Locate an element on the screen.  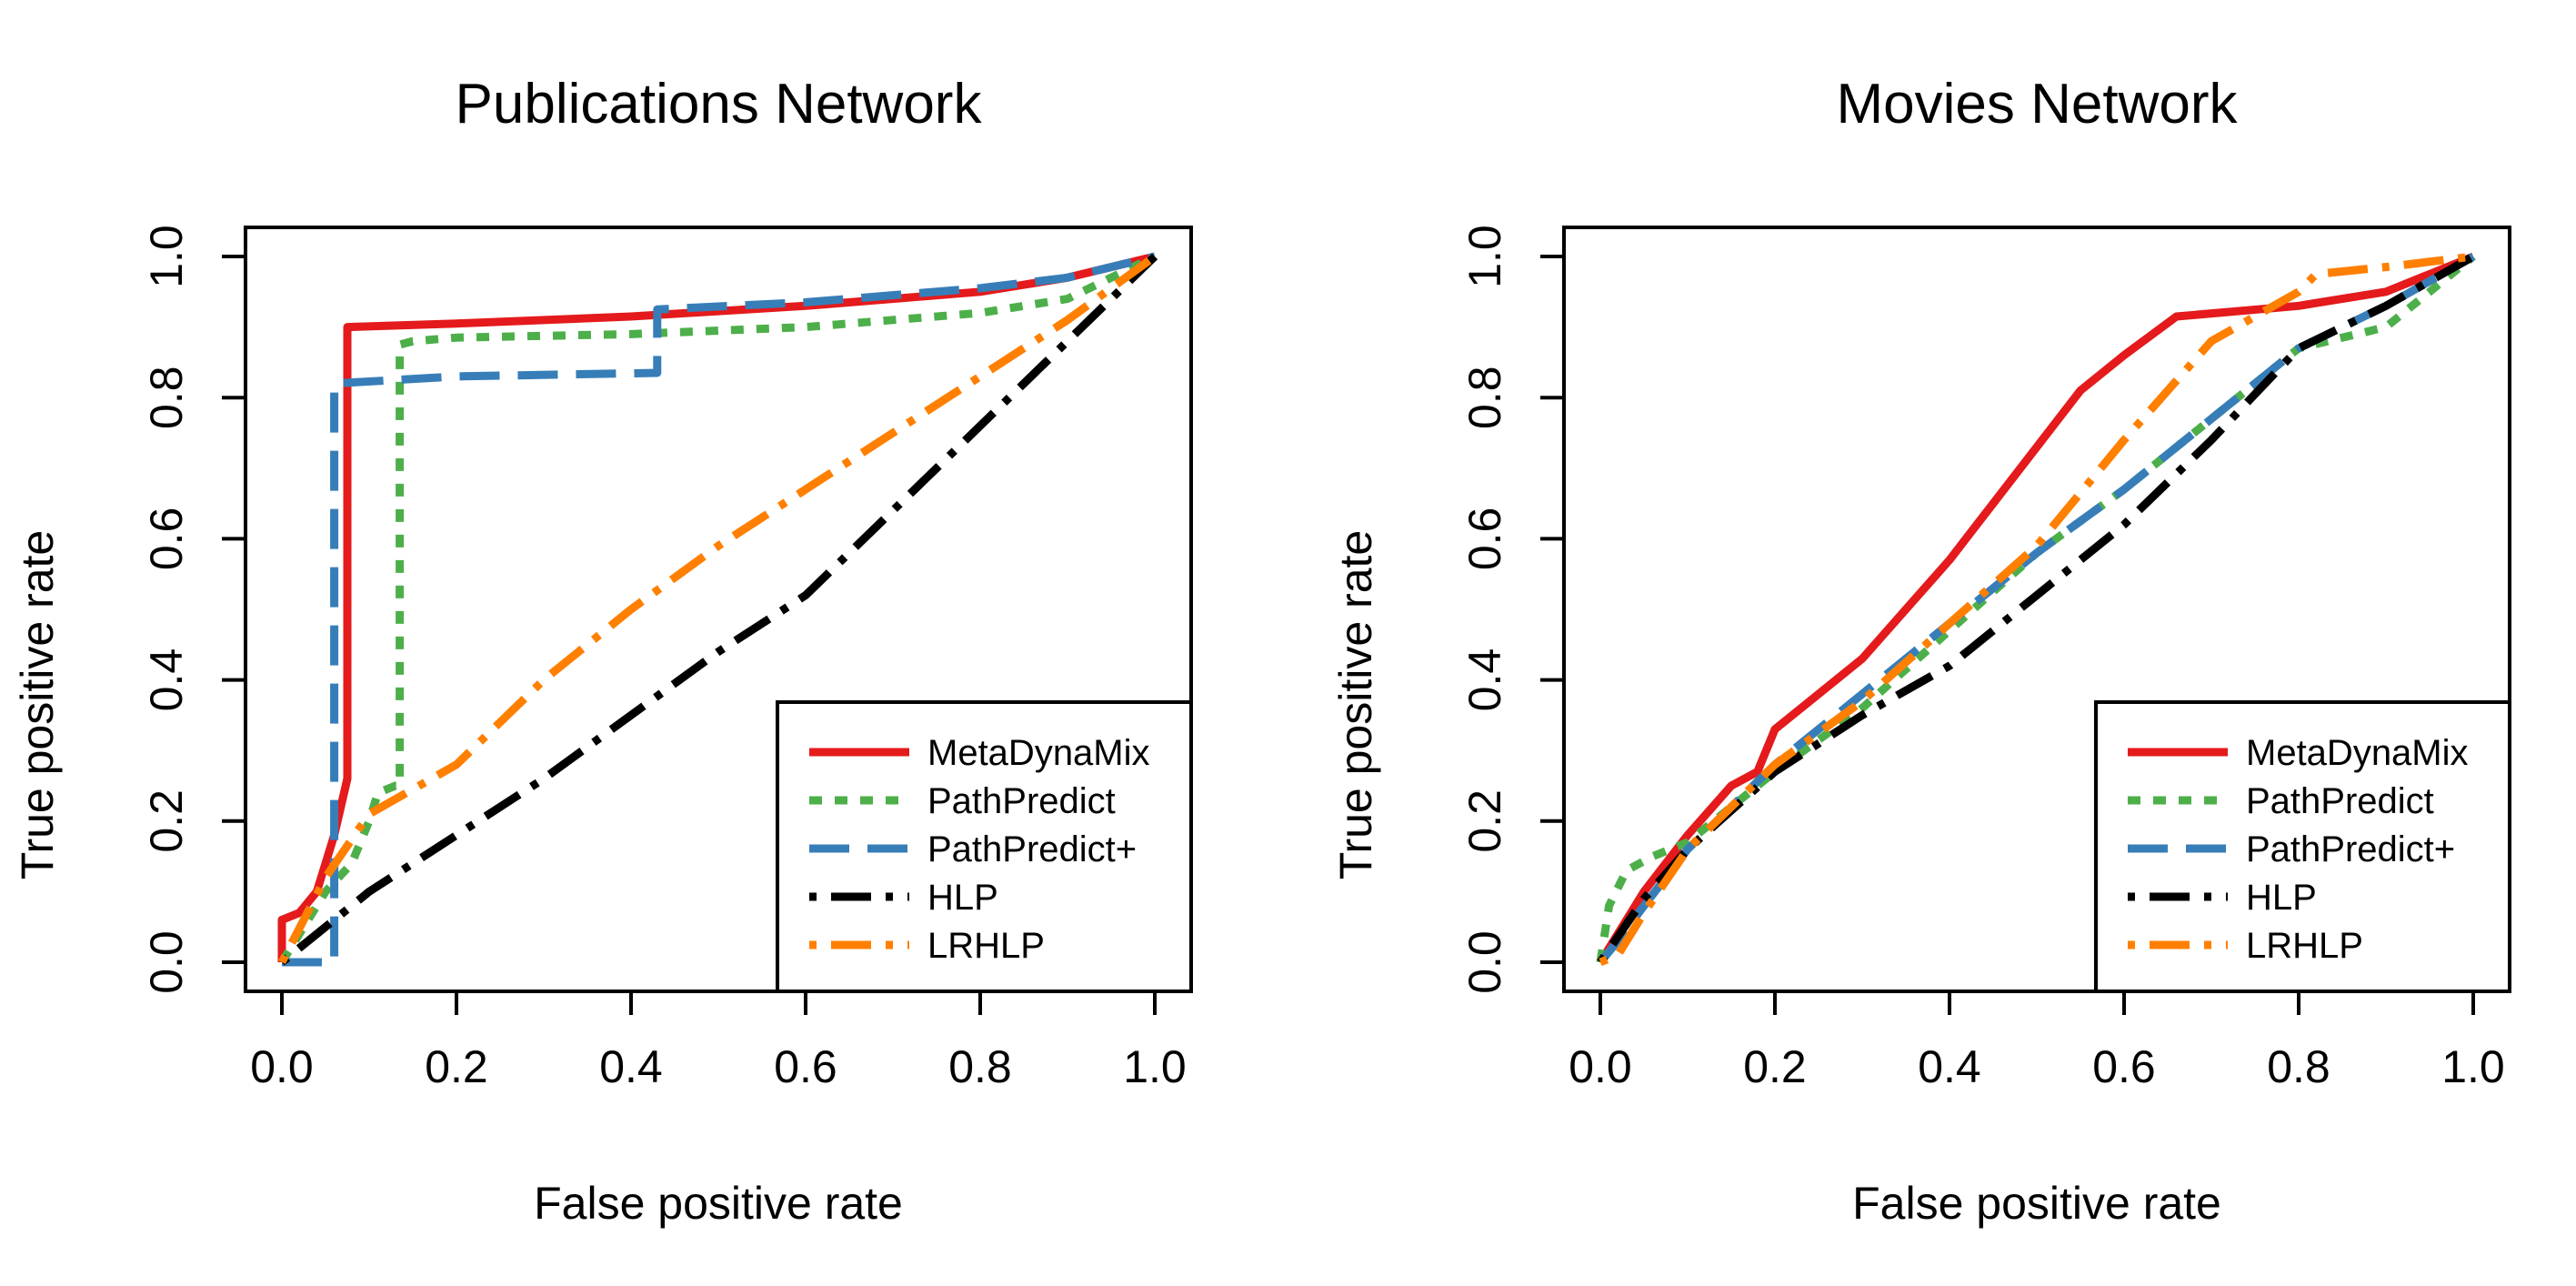
chart-title: Movies Network is located at coordinates (2038, 104).